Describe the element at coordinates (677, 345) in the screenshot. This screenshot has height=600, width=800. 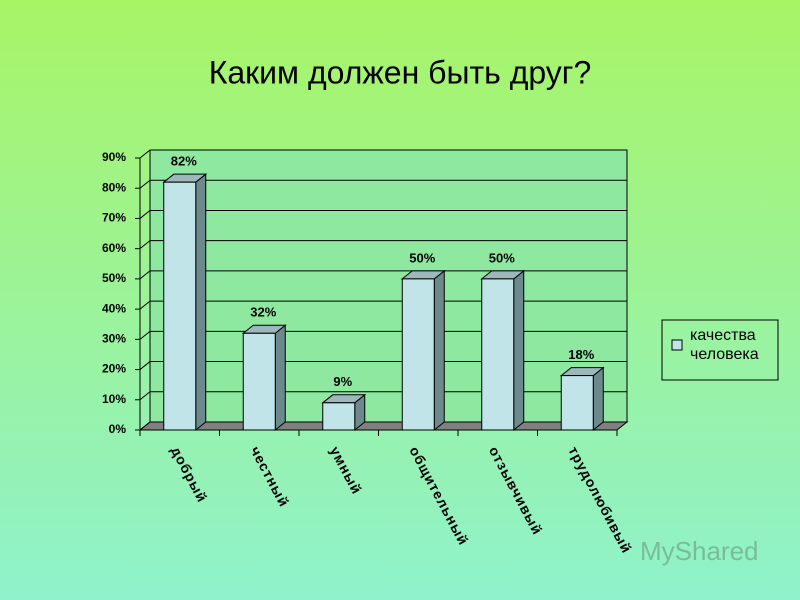
I see `legend-swatch` at that location.